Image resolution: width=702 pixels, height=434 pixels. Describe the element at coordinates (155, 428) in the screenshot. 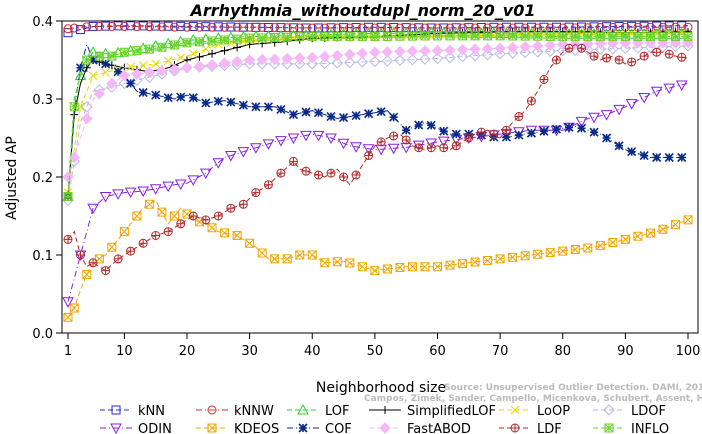

I see `legend-label: ODIN` at that location.